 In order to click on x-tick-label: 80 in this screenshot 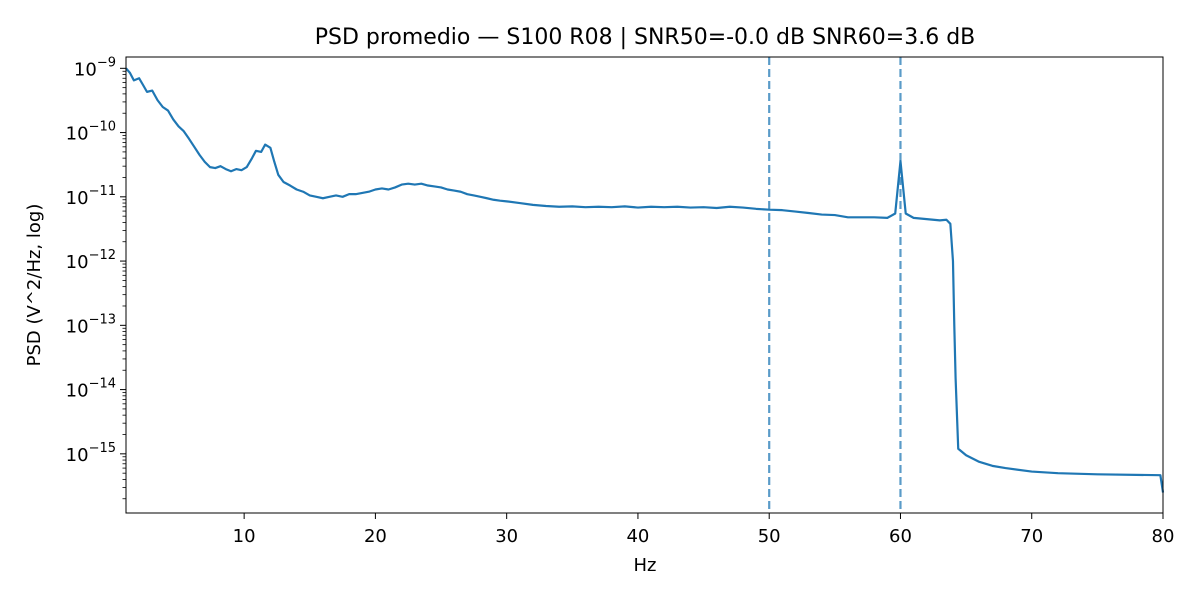, I will do `click(1163, 536)`.